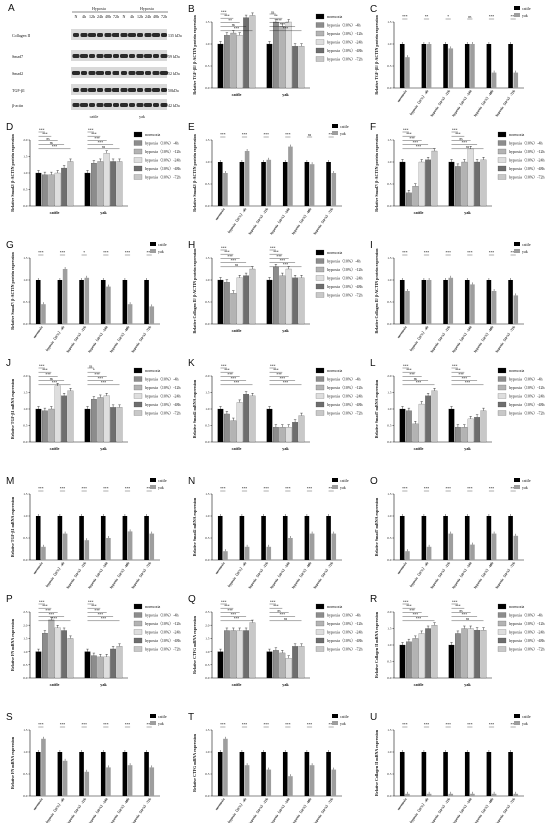 The image size is (550, 823). What do you see at coordinates (12, 644) in the screenshot?
I see `y-axis-title: Relative FN mRNA expression` at bounding box center [12, 644].